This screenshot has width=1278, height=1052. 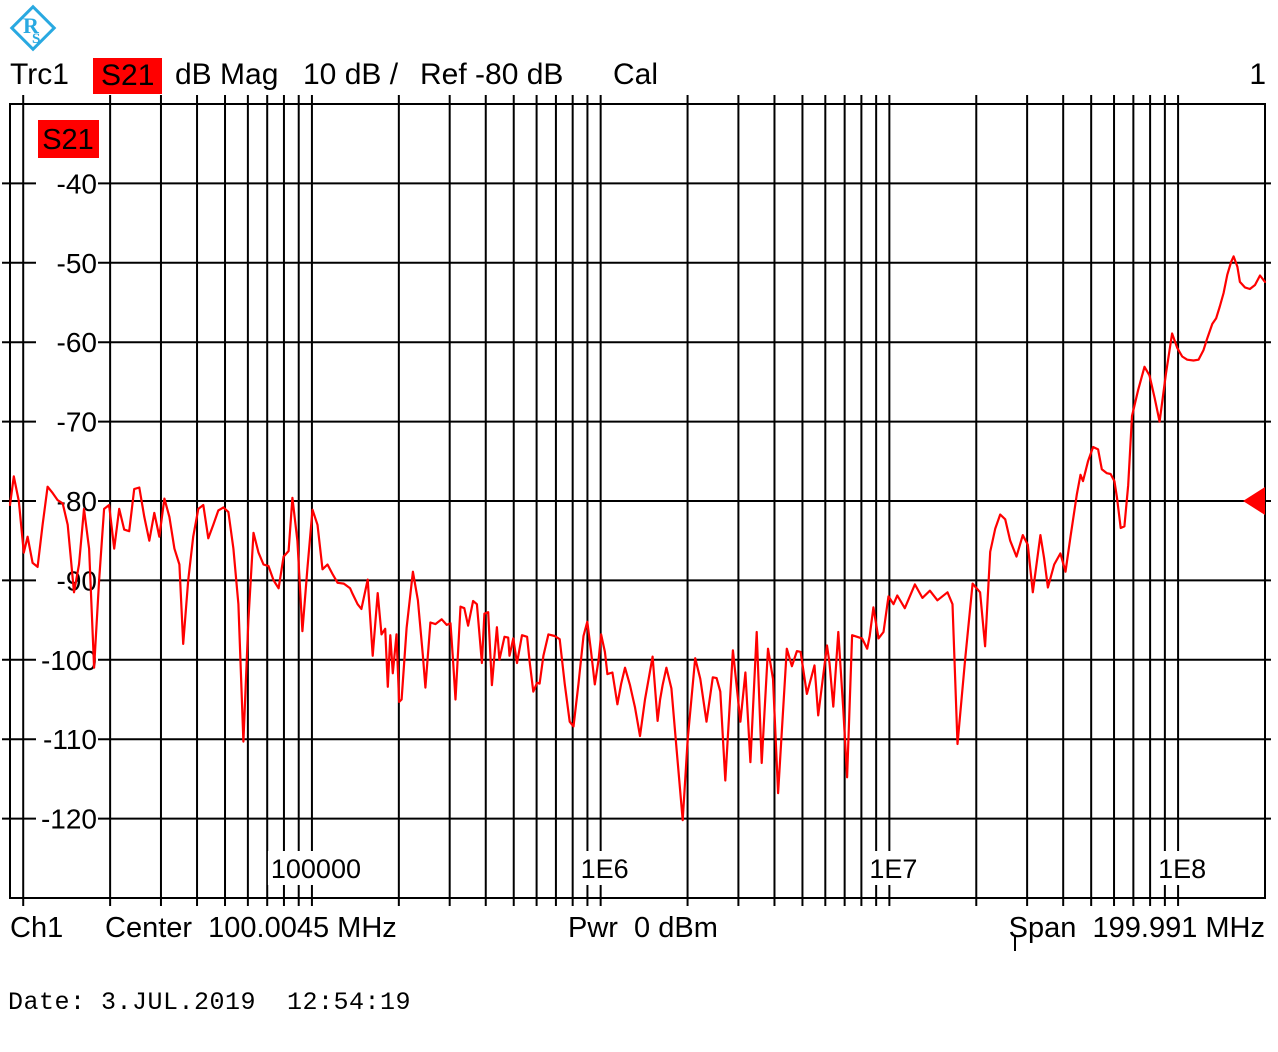 I want to click on y-tick-label: -120, so click(x=69, y=819).